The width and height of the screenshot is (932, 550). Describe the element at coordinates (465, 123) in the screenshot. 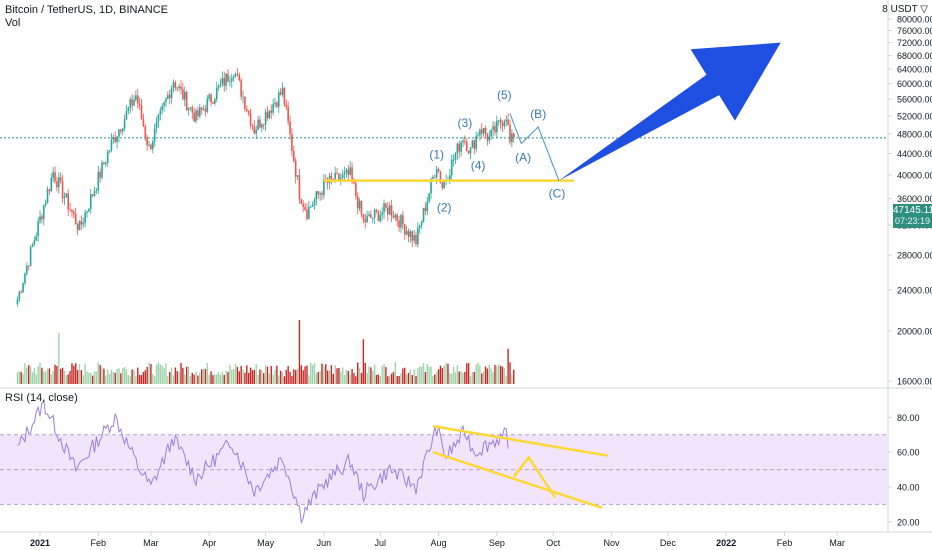

I see `wave-label: (3)` at that location.